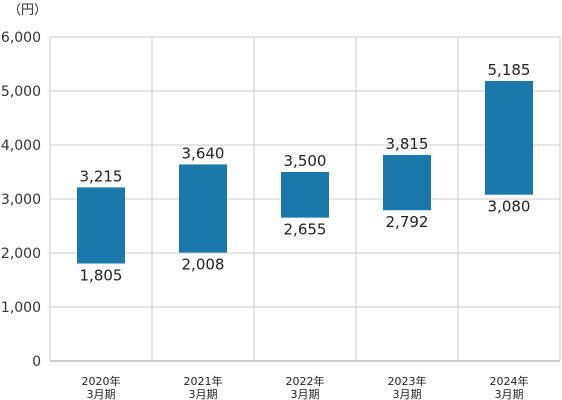 Image resolution: width=562 pixels, height=400 pixels. I want to click on y-tick-label: 3,000, so click(21, 200).